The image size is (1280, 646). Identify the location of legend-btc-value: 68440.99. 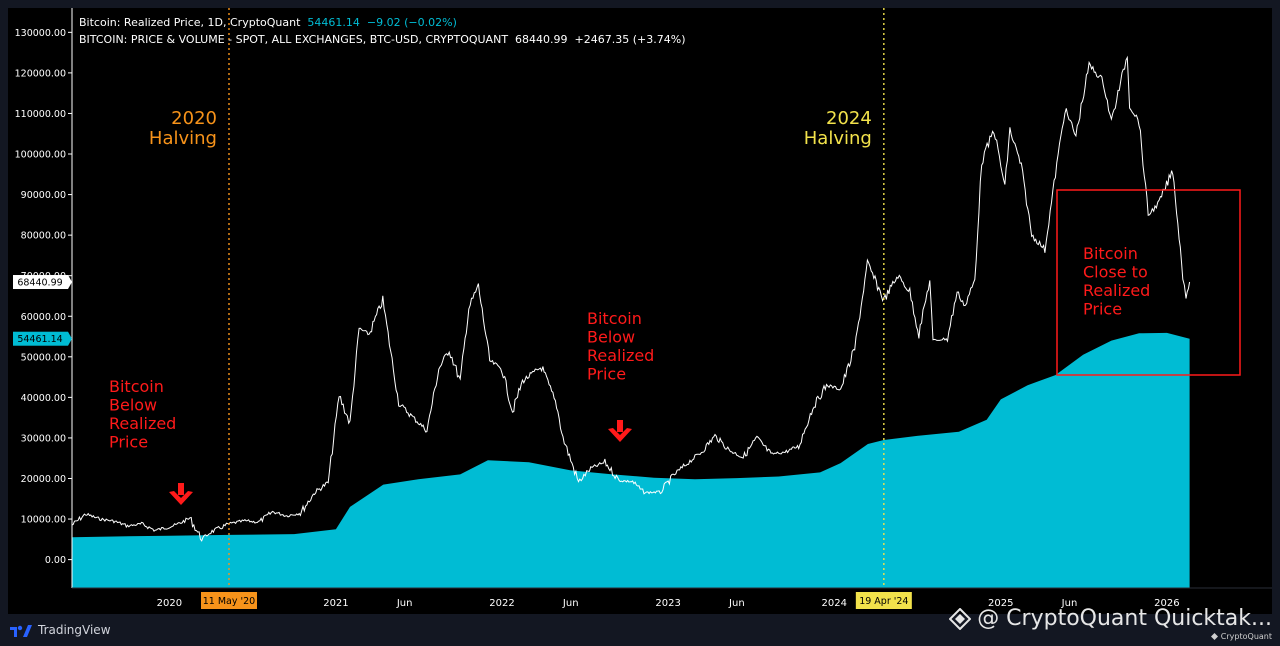
(541, 39).